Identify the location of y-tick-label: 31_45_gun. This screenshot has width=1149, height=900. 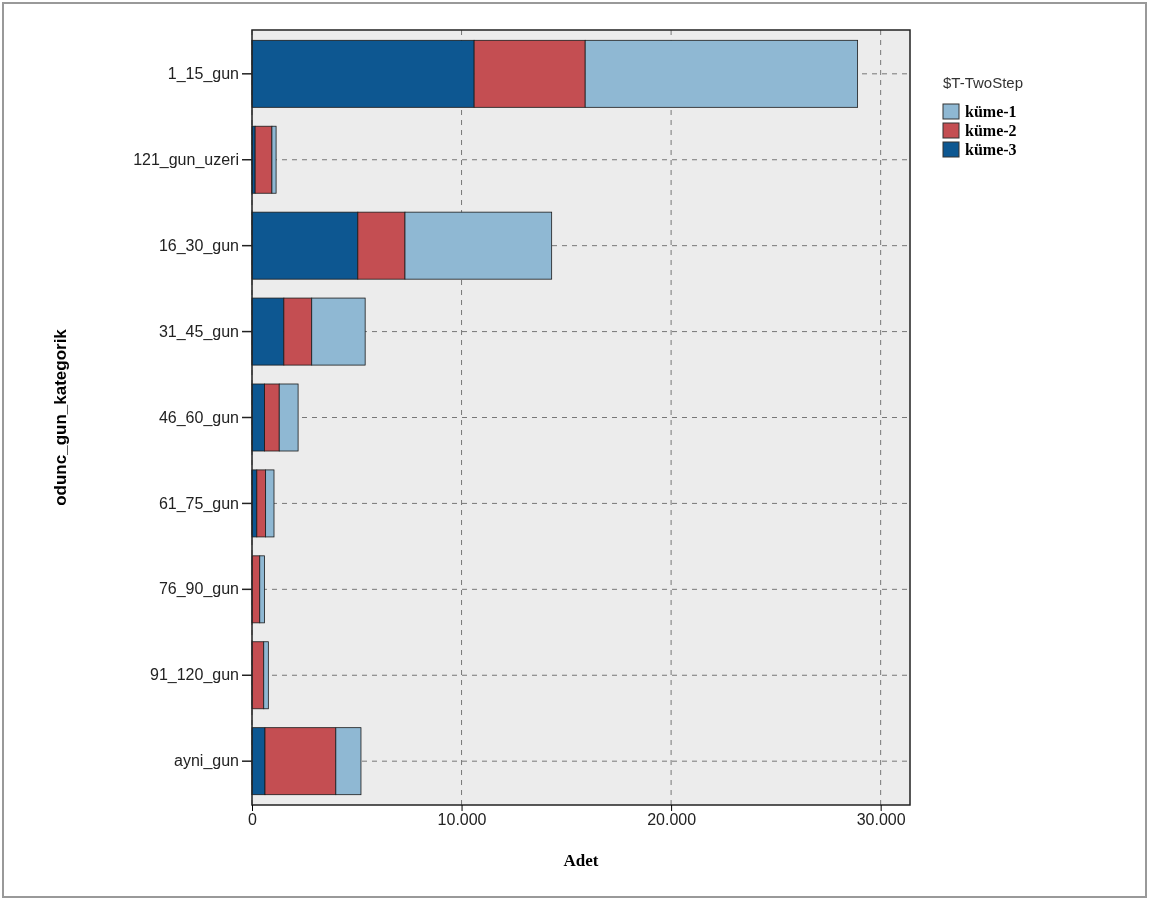
(198, 331).